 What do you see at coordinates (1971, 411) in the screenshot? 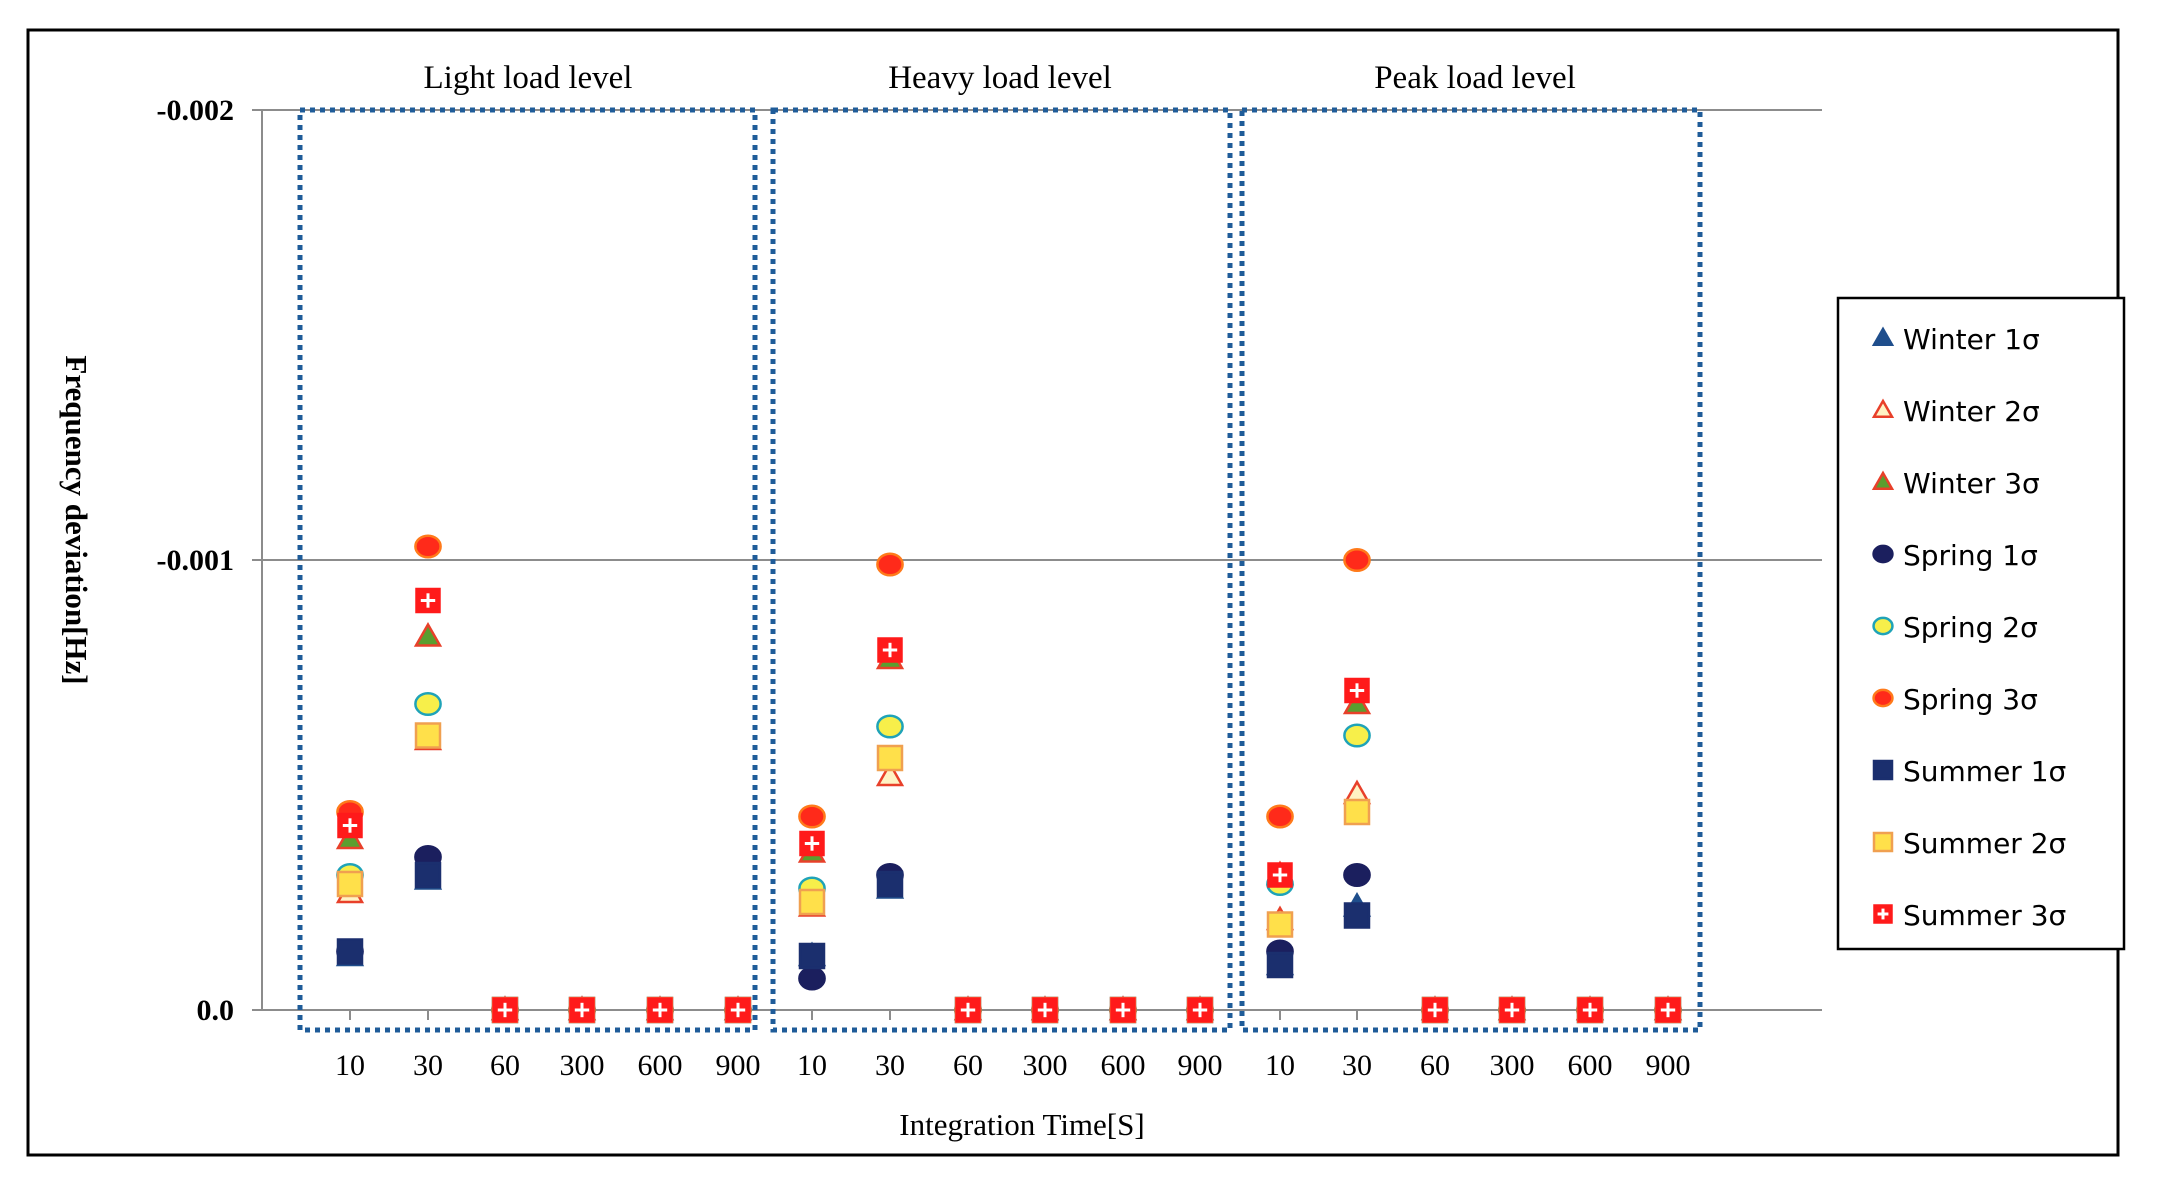
I see `legend-label: Winter 2σ` at bounding box center [1971, 411].